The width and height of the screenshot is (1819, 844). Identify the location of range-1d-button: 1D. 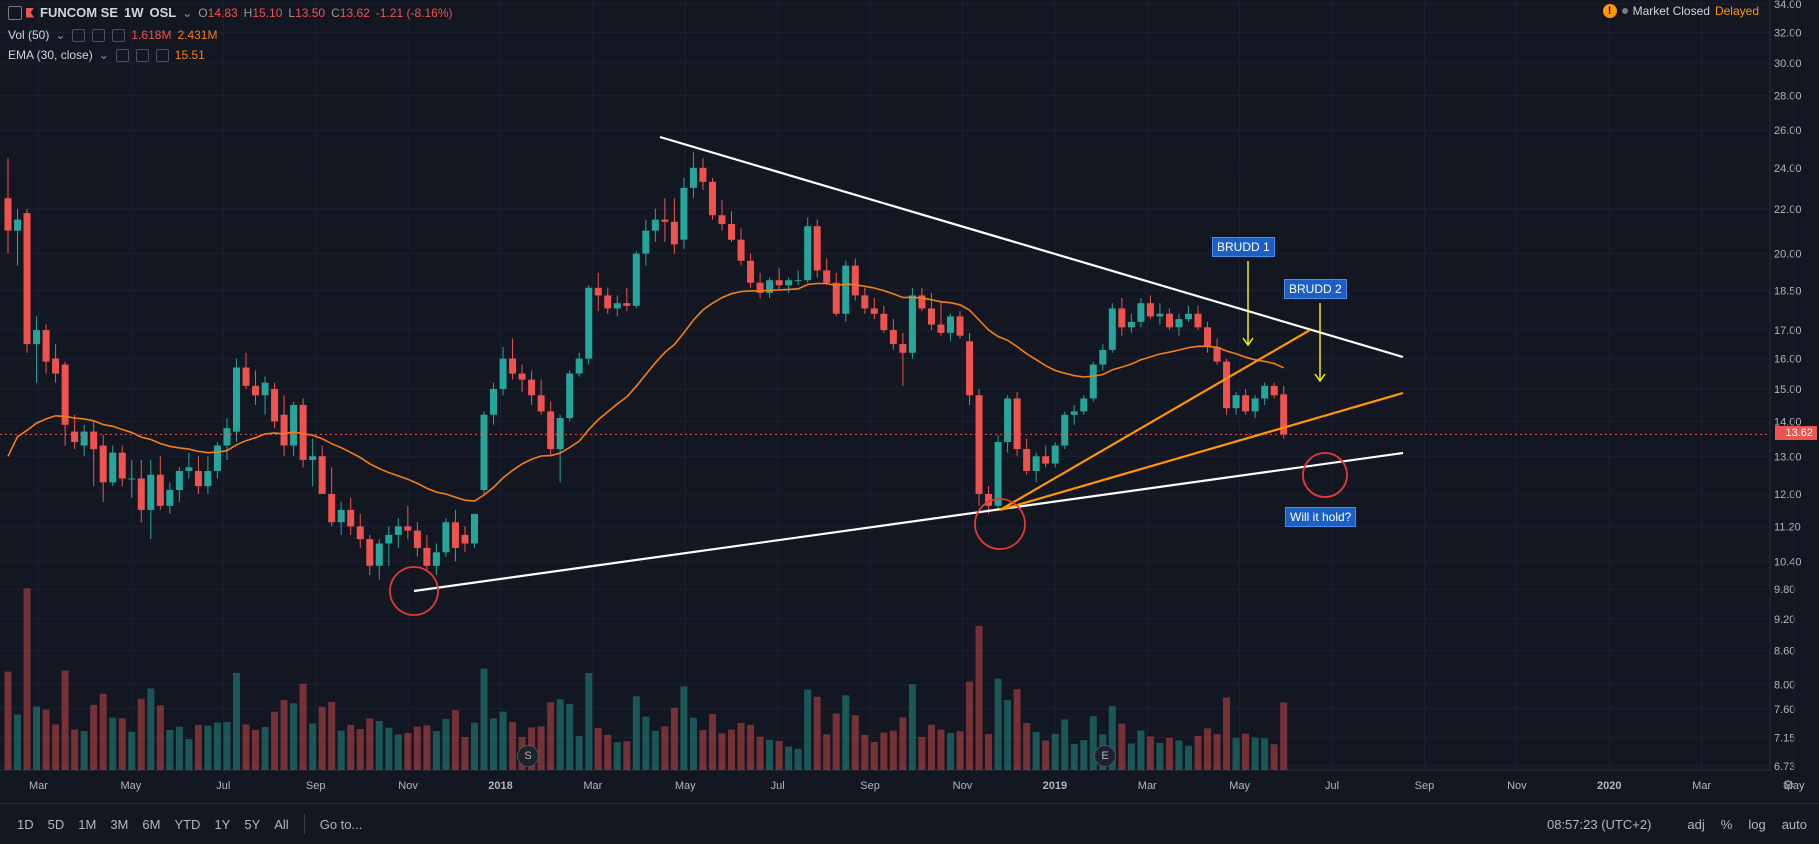
(25, 824).